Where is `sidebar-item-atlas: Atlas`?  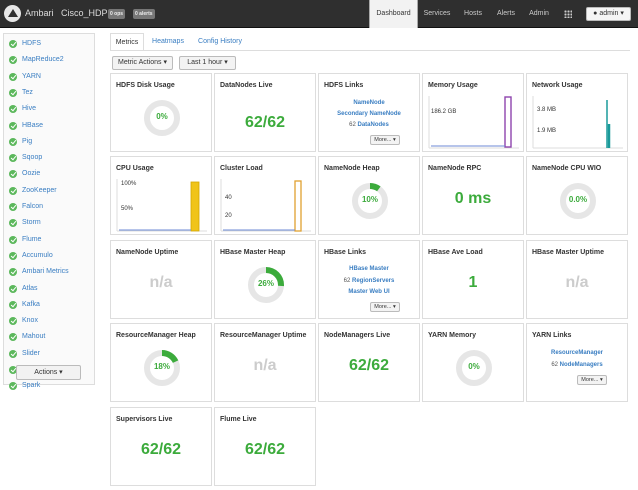
sidebar-item-atlas: Atlas is located at coordinates (50, 289).